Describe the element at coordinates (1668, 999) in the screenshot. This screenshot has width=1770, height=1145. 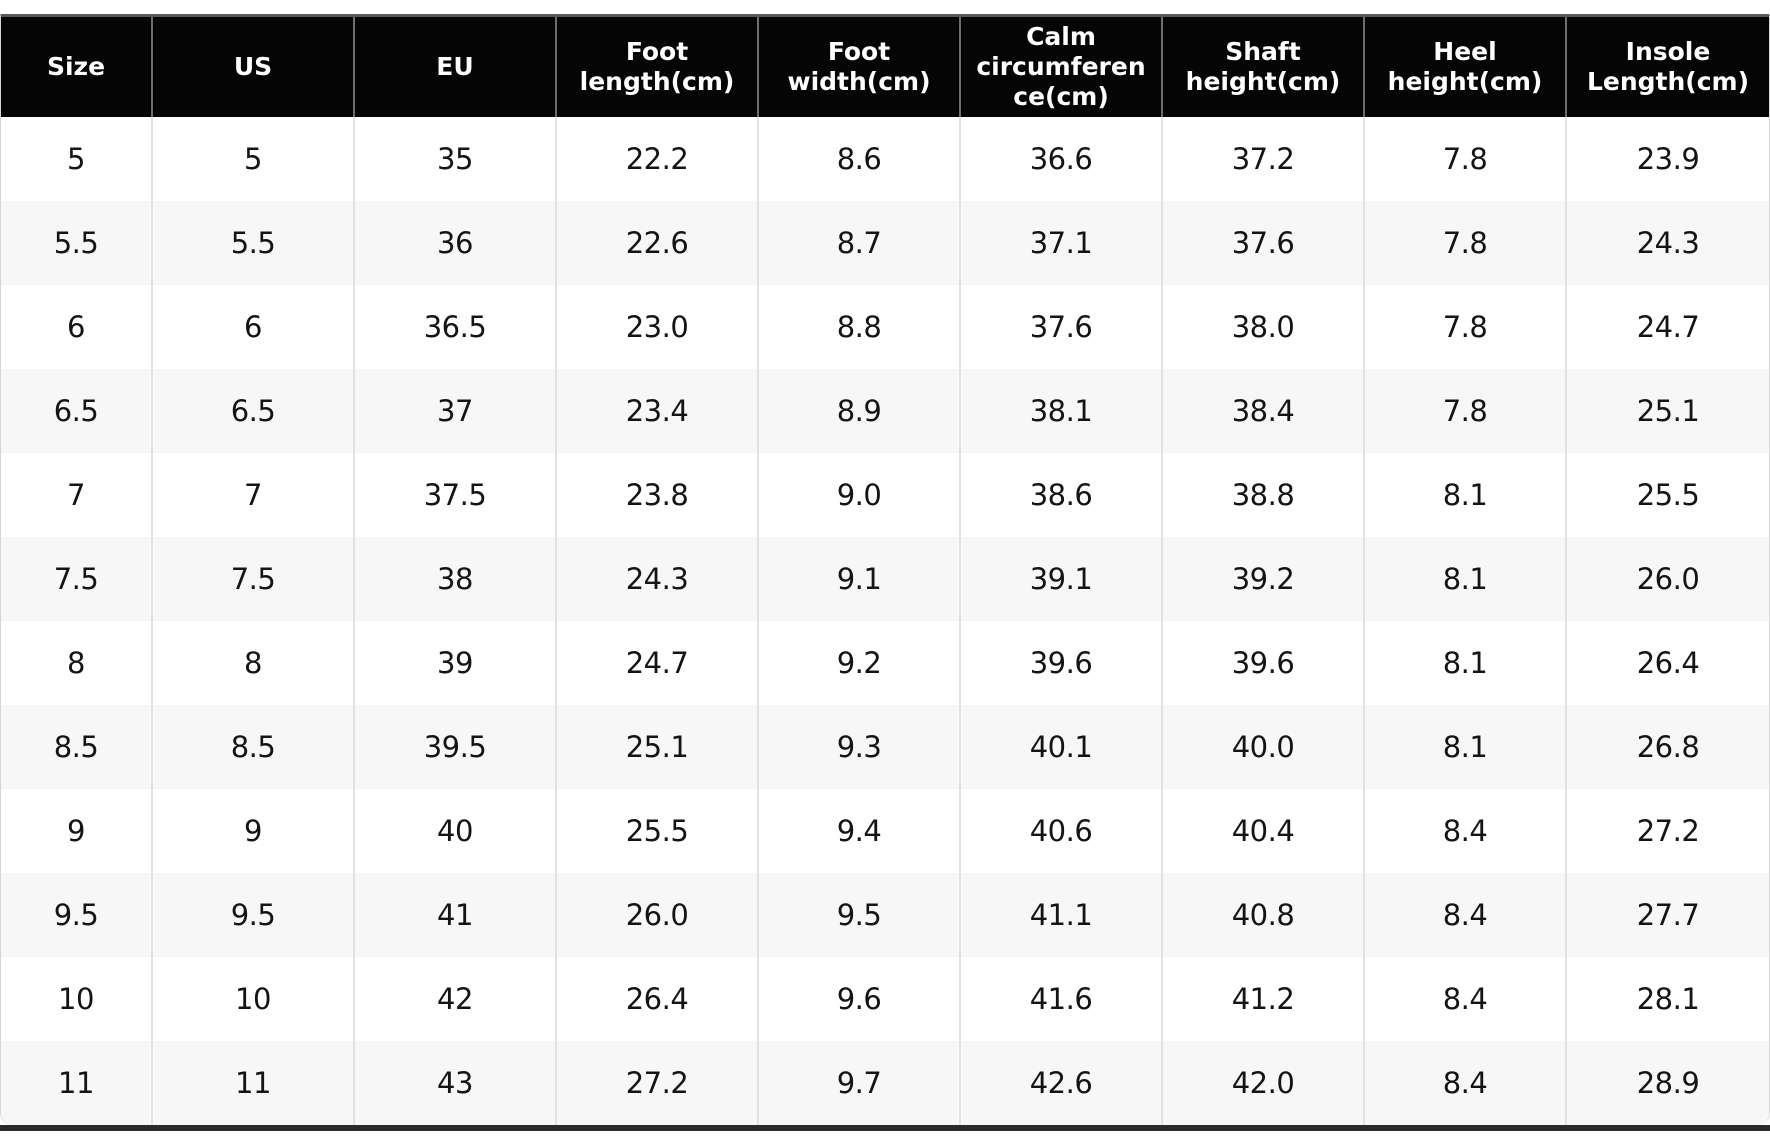
I see `table-cell: 28.1` at that location.